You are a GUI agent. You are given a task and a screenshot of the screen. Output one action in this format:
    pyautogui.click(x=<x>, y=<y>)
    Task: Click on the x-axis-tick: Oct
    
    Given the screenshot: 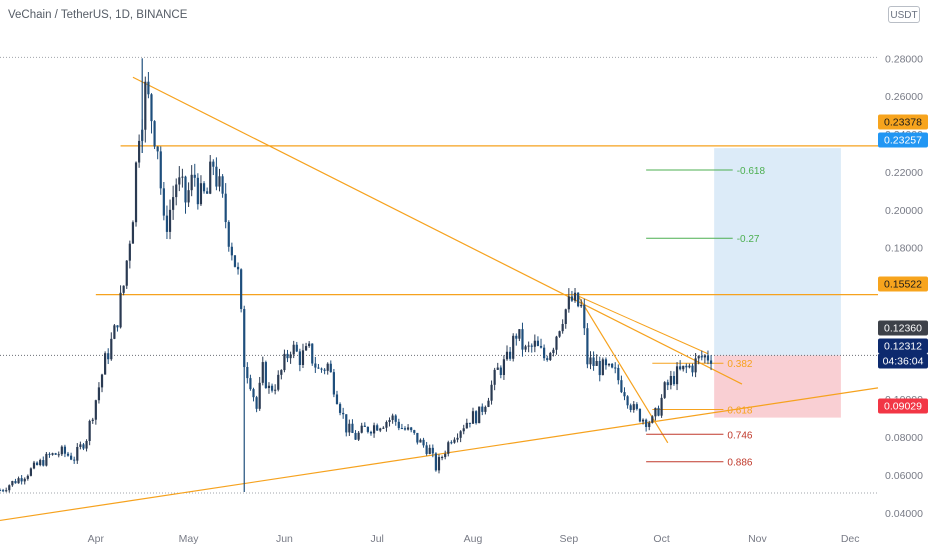 What is the action you would take?
    pyautogui.click(x=661, y=539)
    